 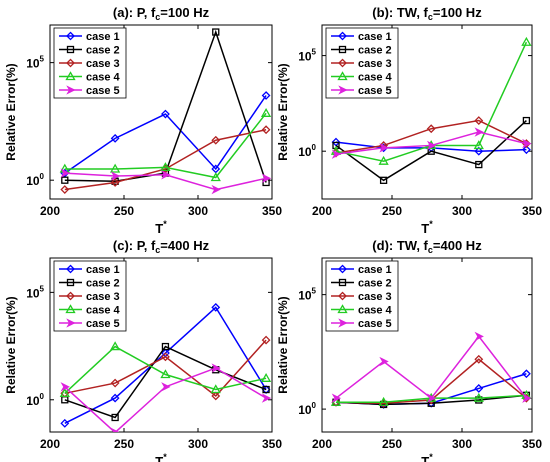 I want to click on plot-frame, so click(x=427, y=345).